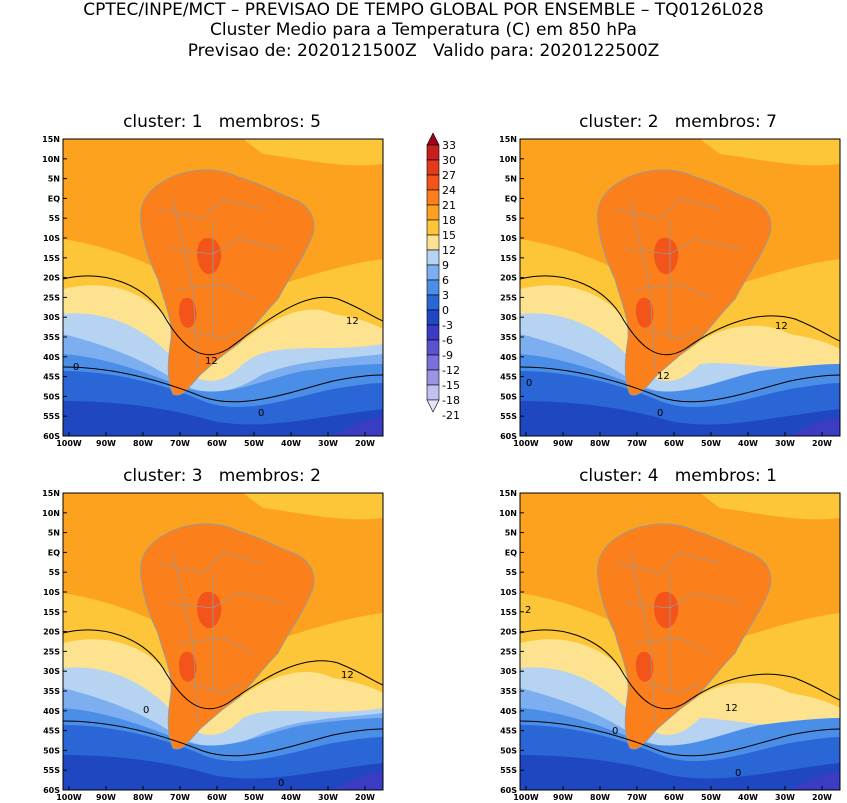 The height and width of the screenshot is (803, 847). I want to click on lat-tick-label: 20S, so click(508, 278).